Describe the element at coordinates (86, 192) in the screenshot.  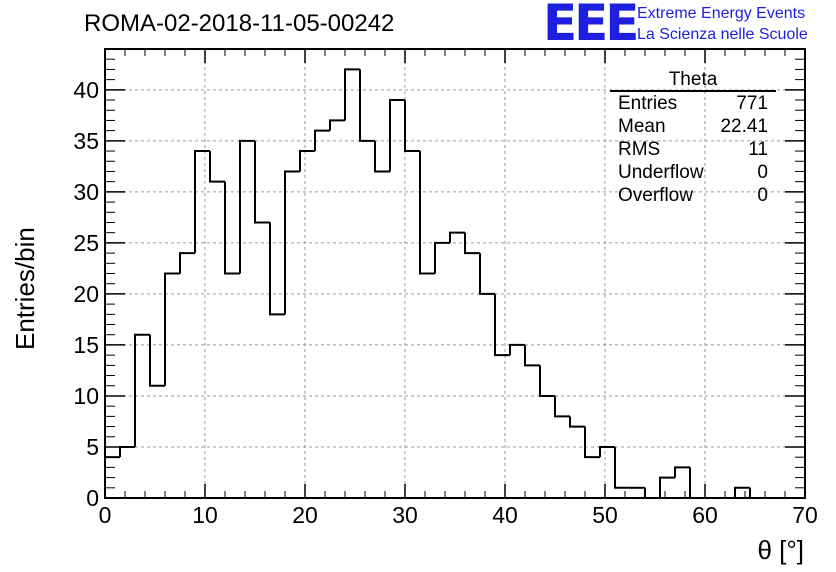
I see `y-tick-label: 30` at that location.